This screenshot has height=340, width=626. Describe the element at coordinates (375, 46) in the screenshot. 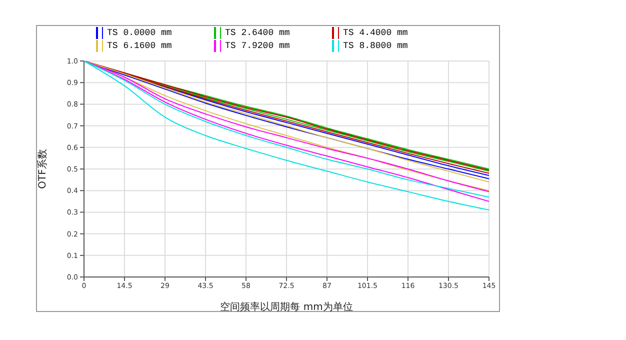

I see `legend-label: TS 8.8000 mm` at that location.